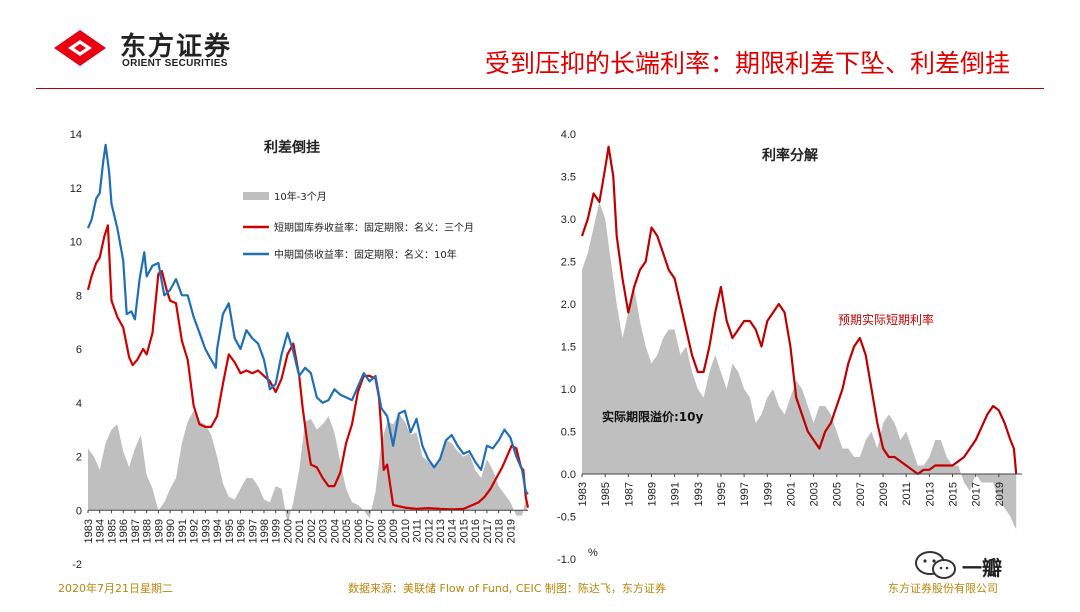  I want to click on logo-diamond-shape, so click(80, 48).